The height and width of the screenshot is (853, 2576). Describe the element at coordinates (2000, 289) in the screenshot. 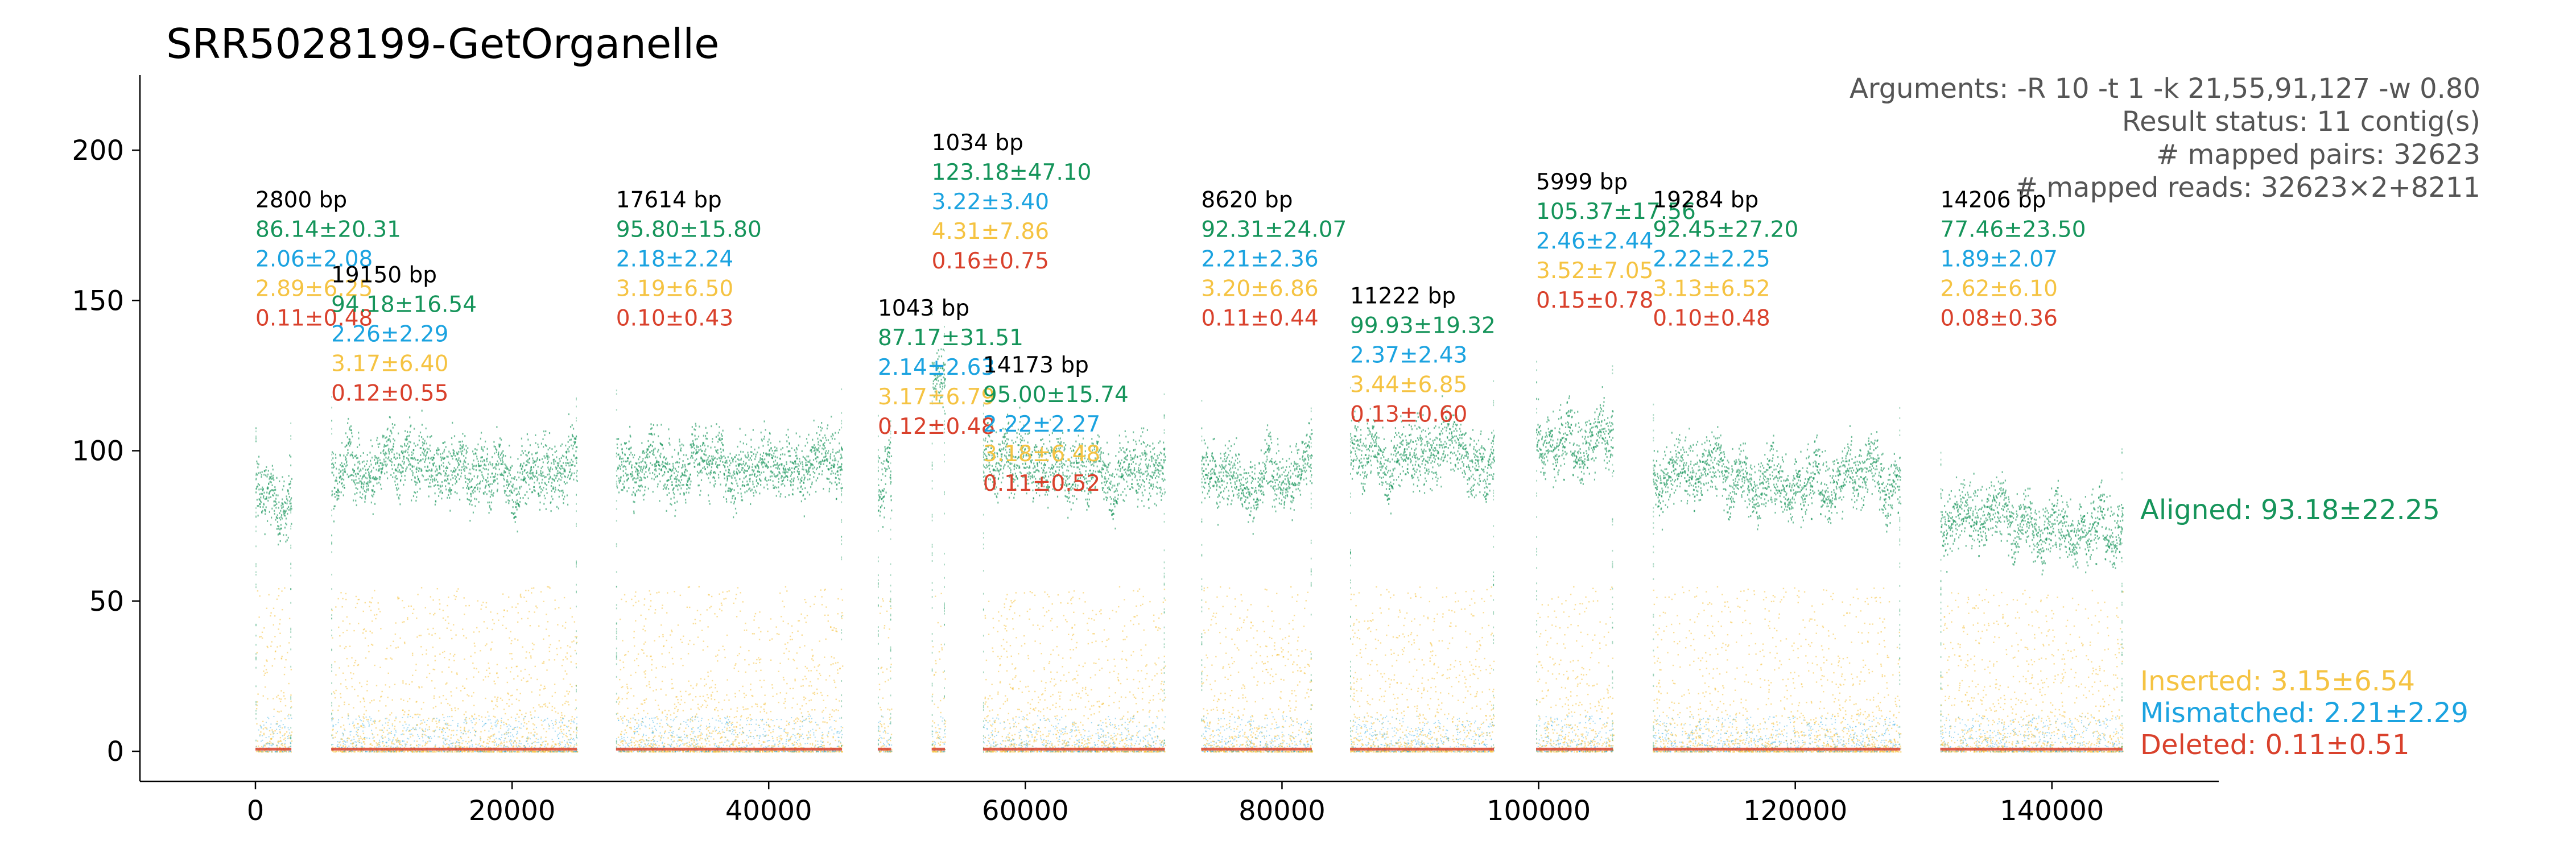

I see `contig-inserted: 2.62±6.10` at that location.